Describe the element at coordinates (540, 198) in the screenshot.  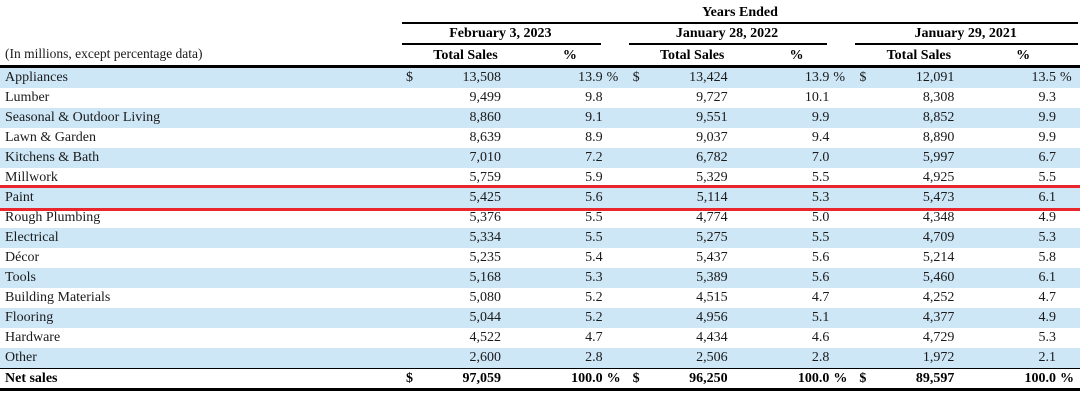
I see `table-row: Paint 5,425 5.6 5,114 5.3 5,473 6.1` at that location.